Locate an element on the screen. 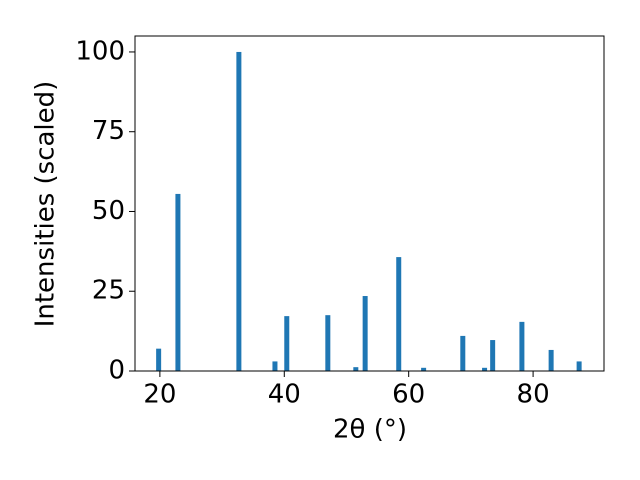 This screenshot has width=640, height=480. y-tick-label: 75 is located at coordinates (108, 131).